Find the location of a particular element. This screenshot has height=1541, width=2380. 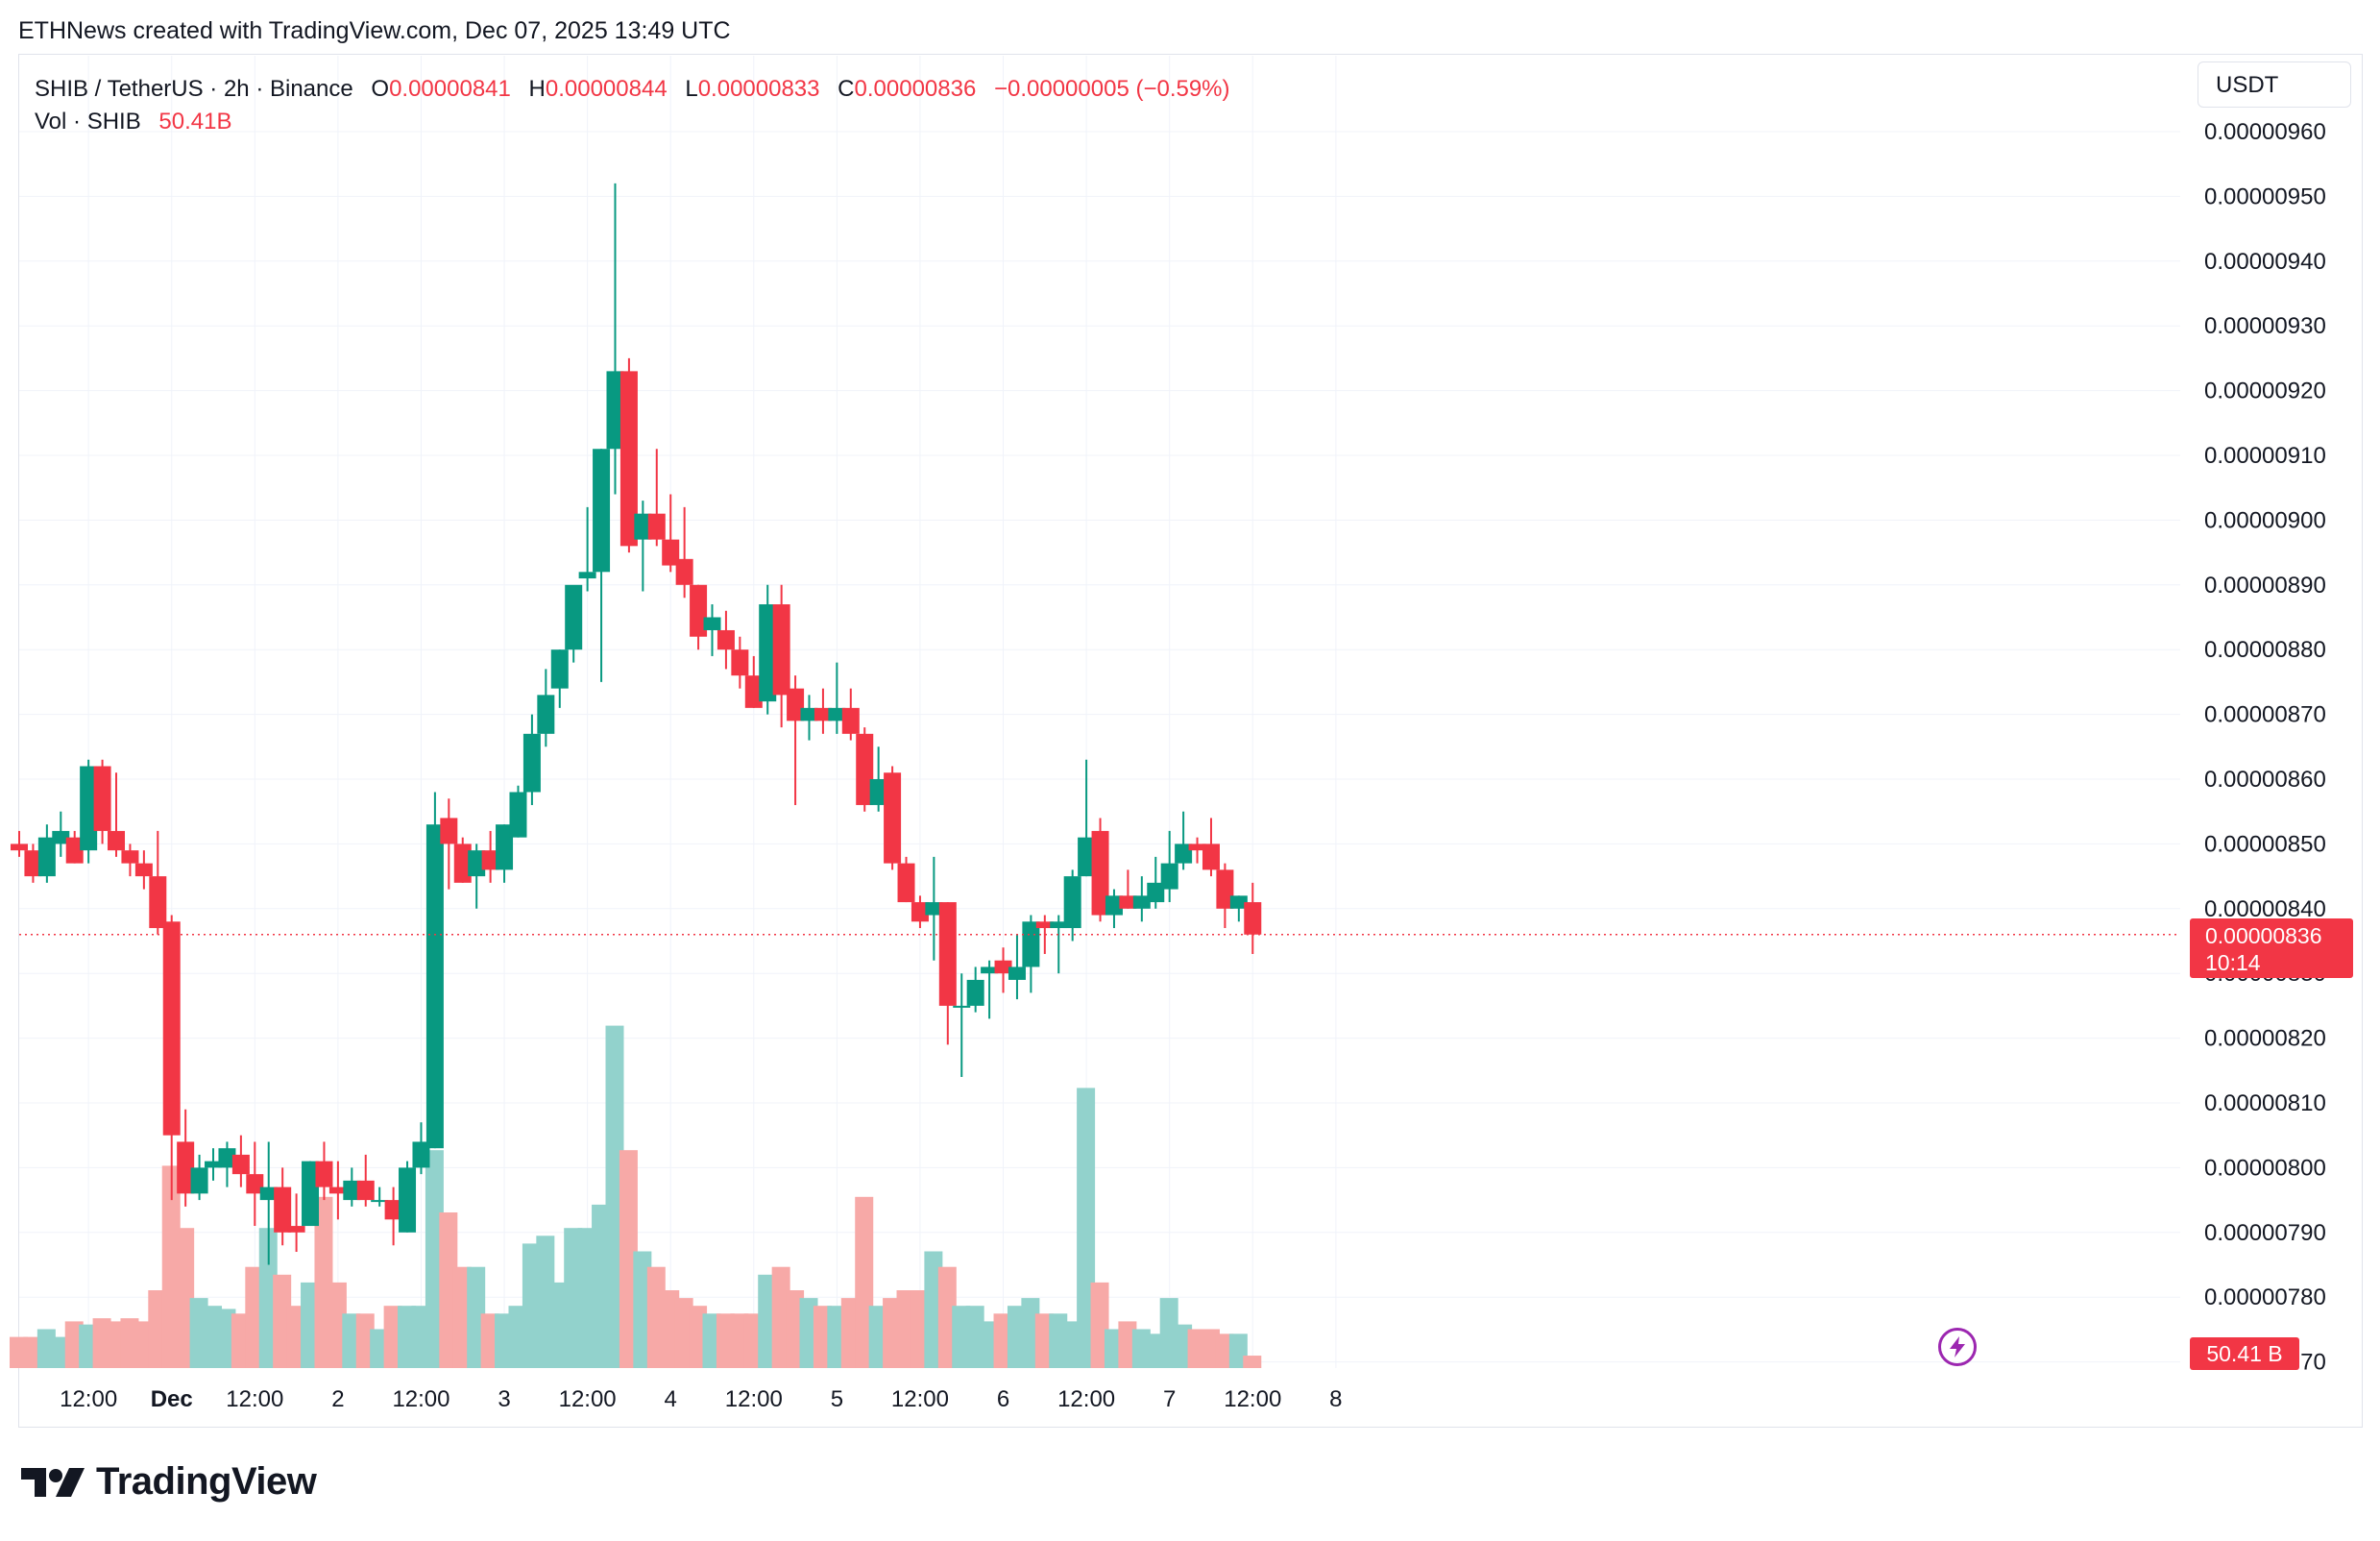

price-tick-label: 0.00000790 is located at coordinates (2265, 1233).